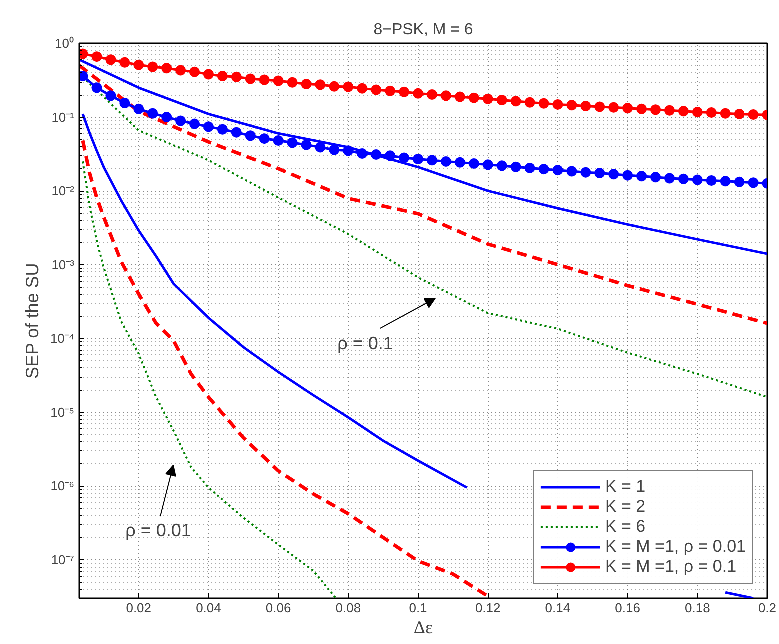 The height and width of the screenshot is (644, 779). I want to click on annotation: ρ = 0.1, so click(366, 344).